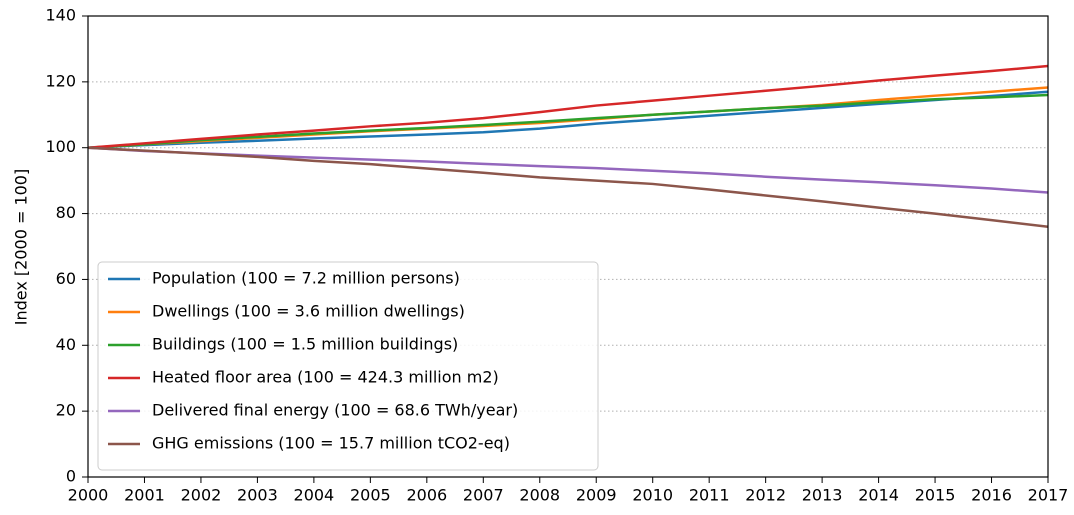 The width and height of the screenshot is (1074, 515). What do you see at coordinates (370, 495) in the screenshot?
I see `x-tick-label: 2005` at bounding box center [370, 495].